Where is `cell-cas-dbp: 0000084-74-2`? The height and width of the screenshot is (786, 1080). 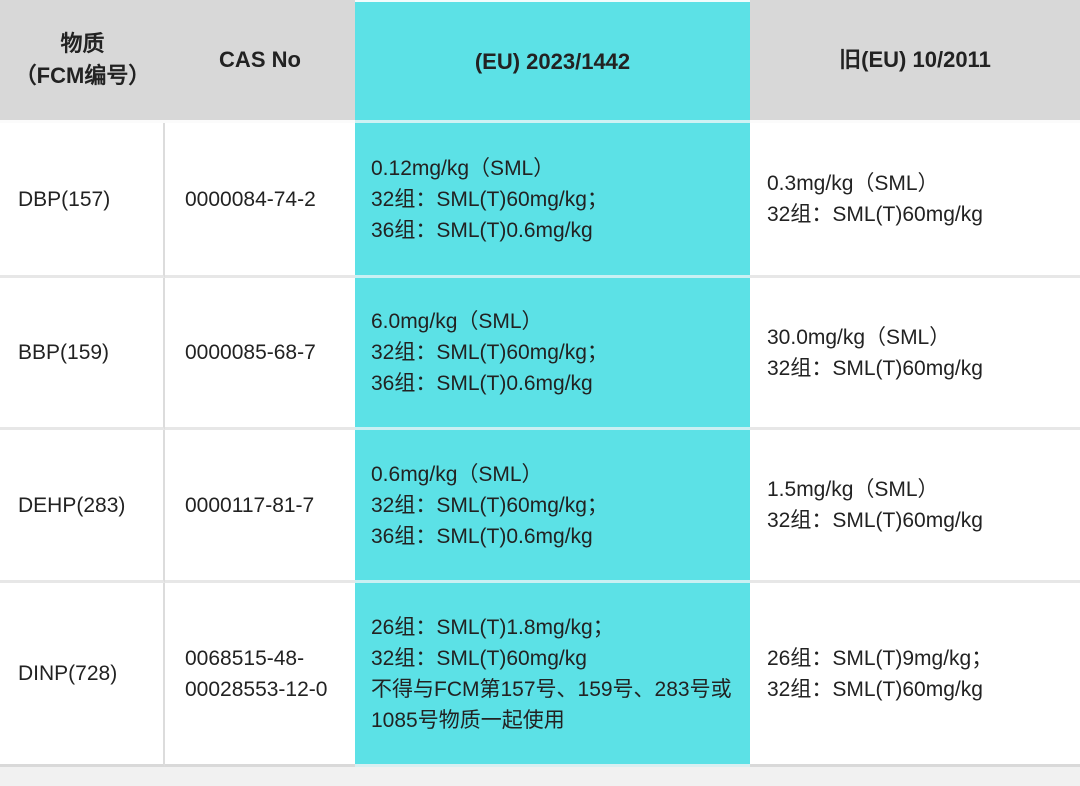 cell-cas-dbp: 0000084-74-2 is located at coordinates (260, 200).